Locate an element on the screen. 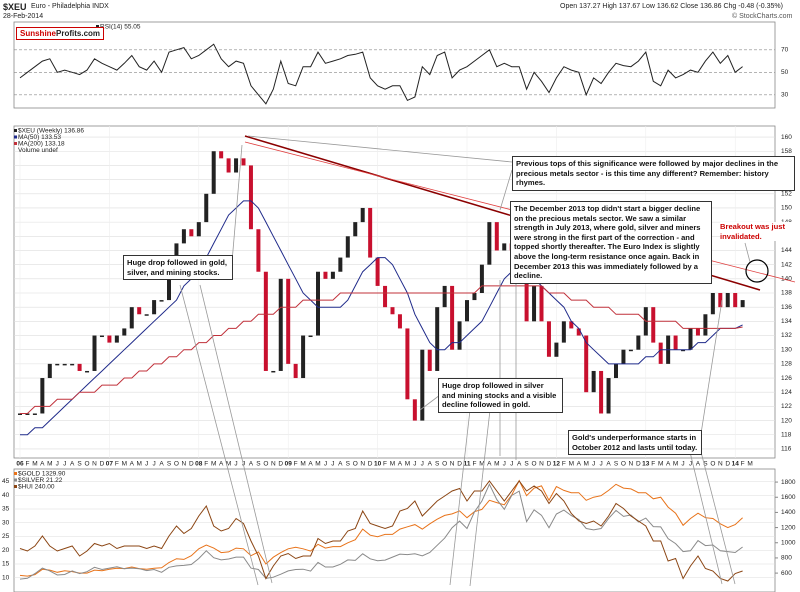  legend-entry: $HUI 240.00 is located at coordinates (36, 487).